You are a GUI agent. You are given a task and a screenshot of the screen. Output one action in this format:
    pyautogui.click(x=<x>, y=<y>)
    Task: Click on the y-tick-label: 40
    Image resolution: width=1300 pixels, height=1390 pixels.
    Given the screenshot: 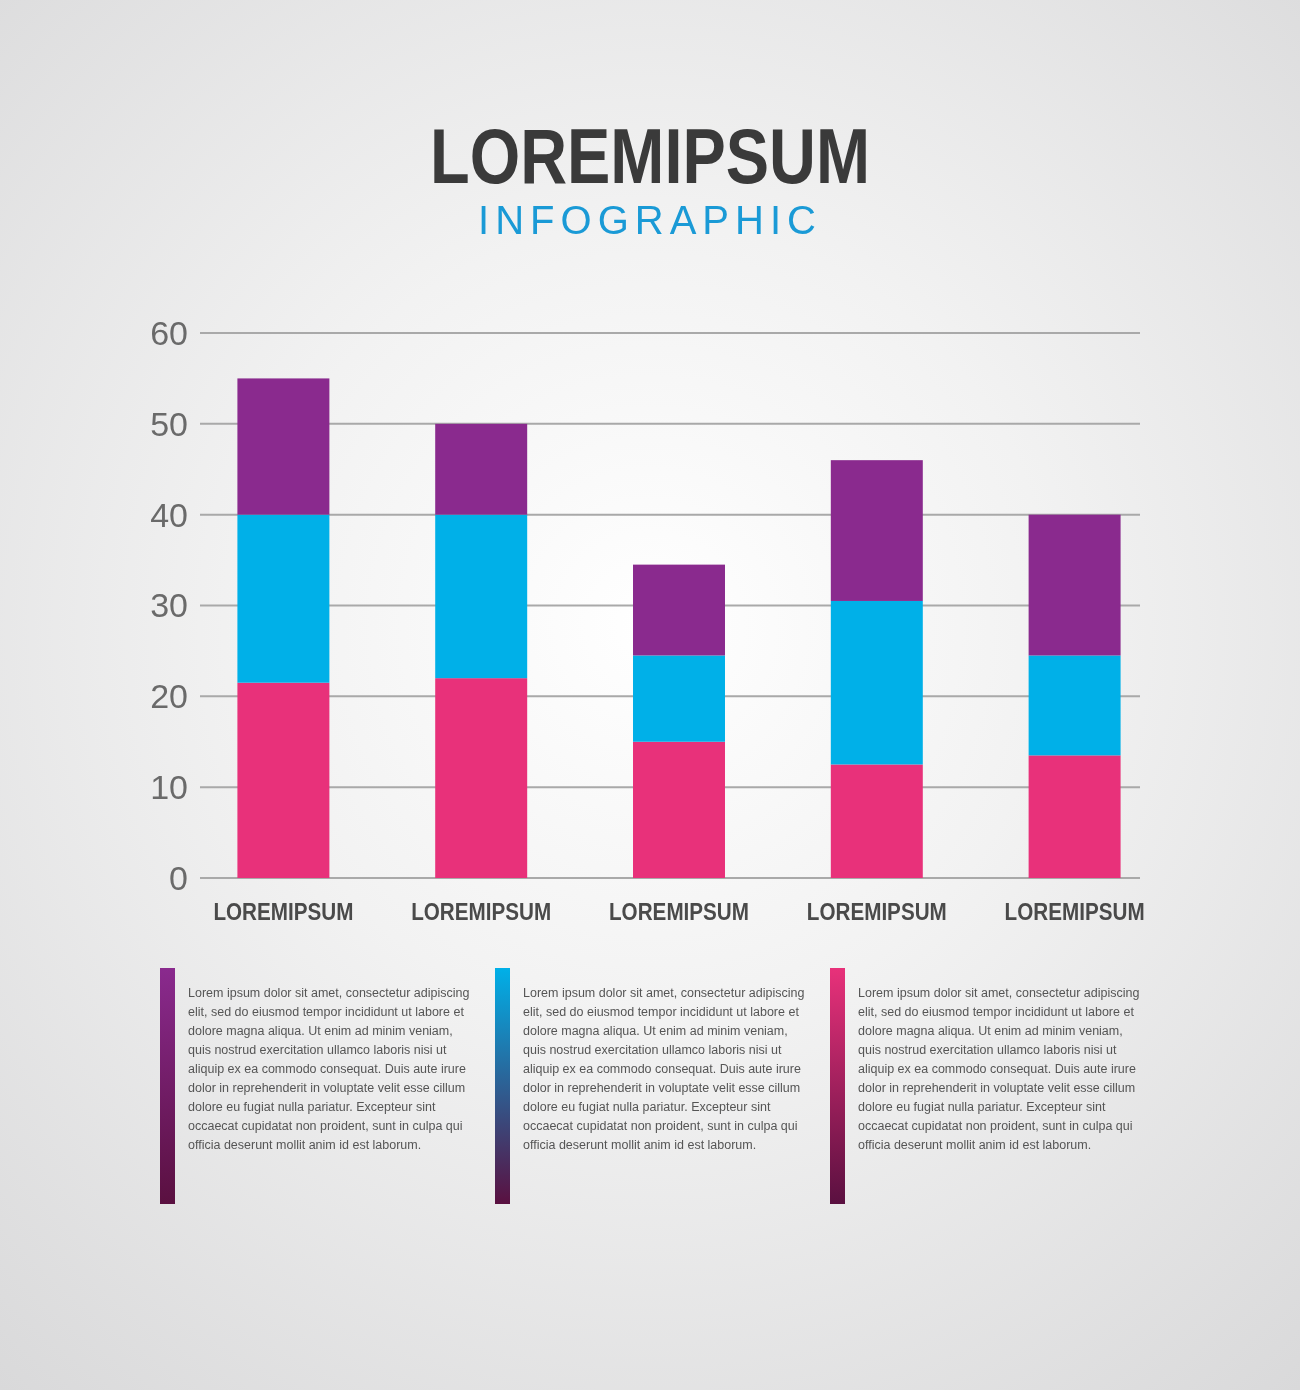 What is the action you would take?
    pyautogui.click(x=169, y=514)
    